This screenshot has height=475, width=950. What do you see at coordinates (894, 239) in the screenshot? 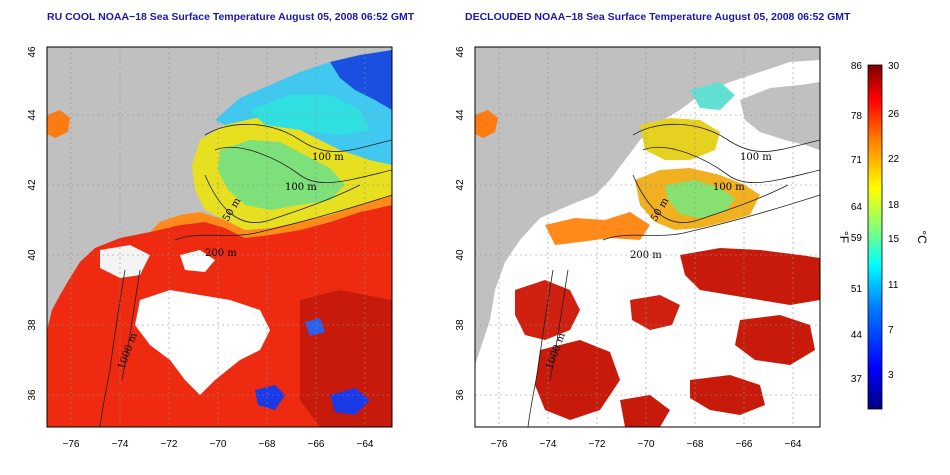
I see `celsius-tick: 15` at bounding box center [894, 239].